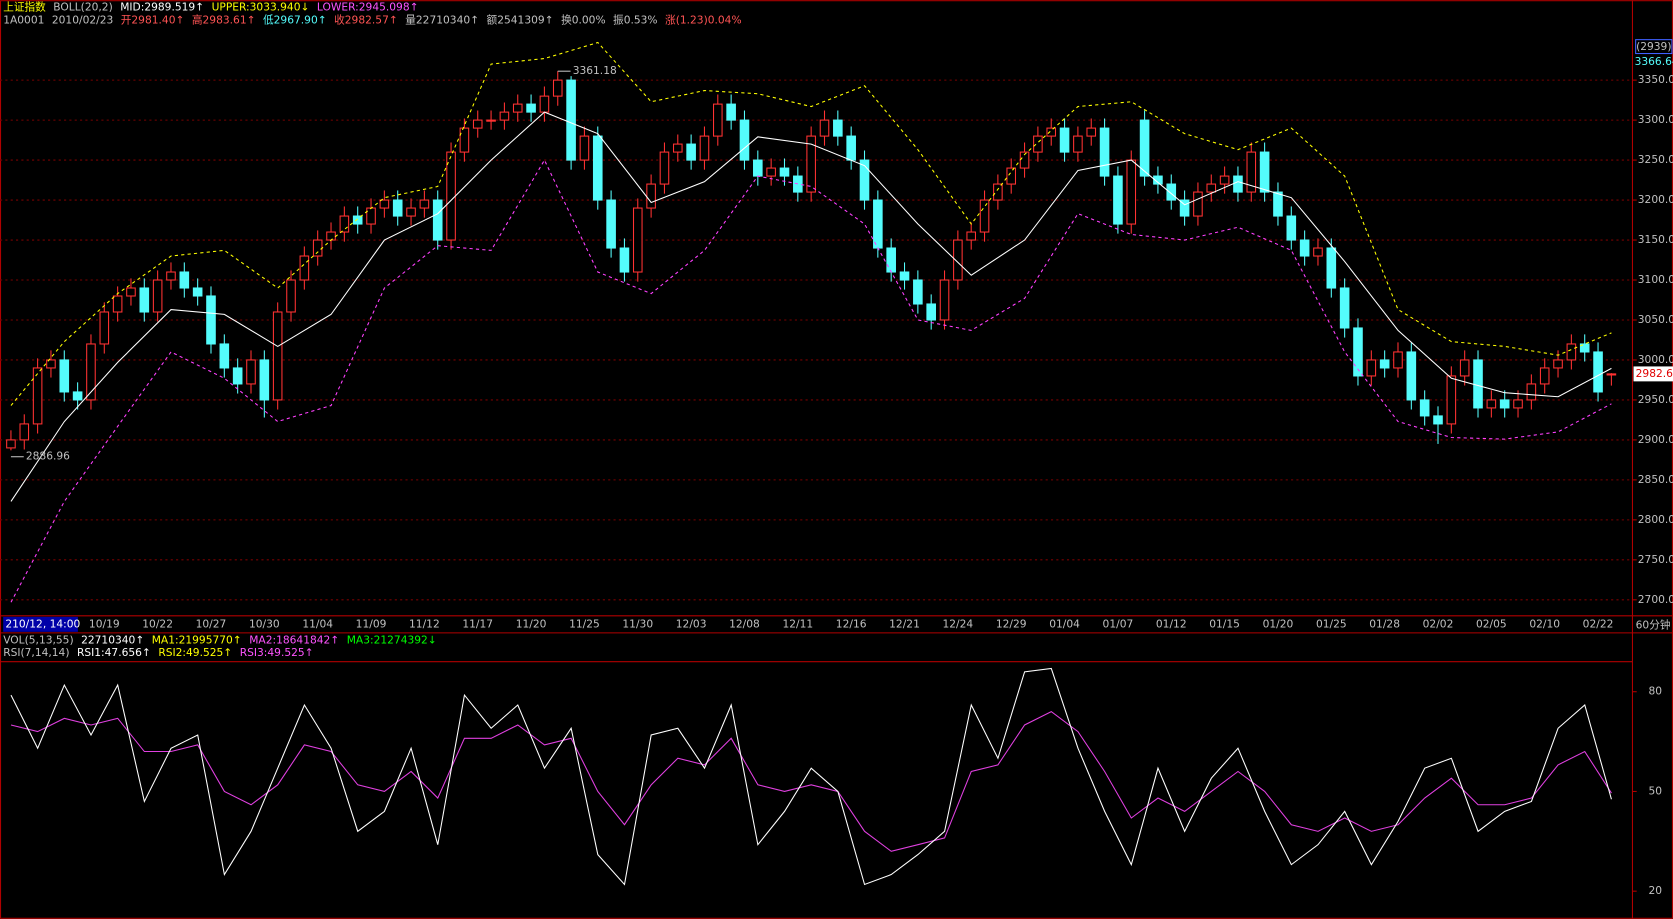 The height and width of the screenshot is (919, 1673). I want to click on y-tick-label: 80, so click(1655, 691).